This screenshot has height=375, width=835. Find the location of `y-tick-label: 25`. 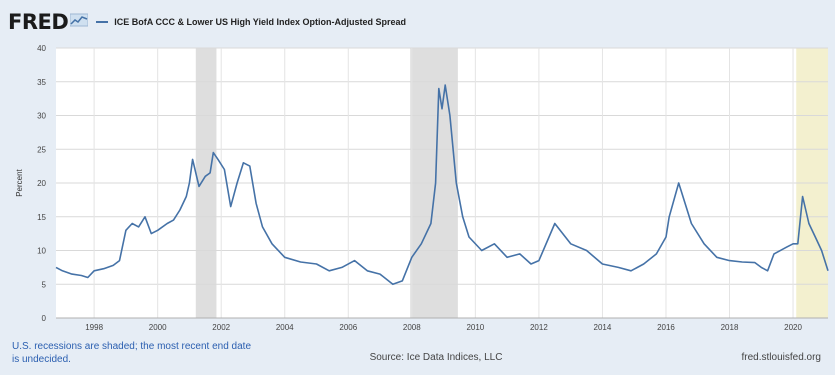

y-tick-label: 25 is located at coordinates (41, 149).